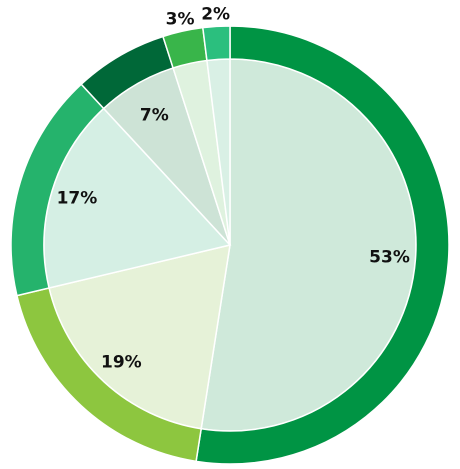 This screenshot has height=469, width=460. Describe the element at coordinates (215, 14) in the screenshot. I see `pie-slice-label-5: 2%` at that location.